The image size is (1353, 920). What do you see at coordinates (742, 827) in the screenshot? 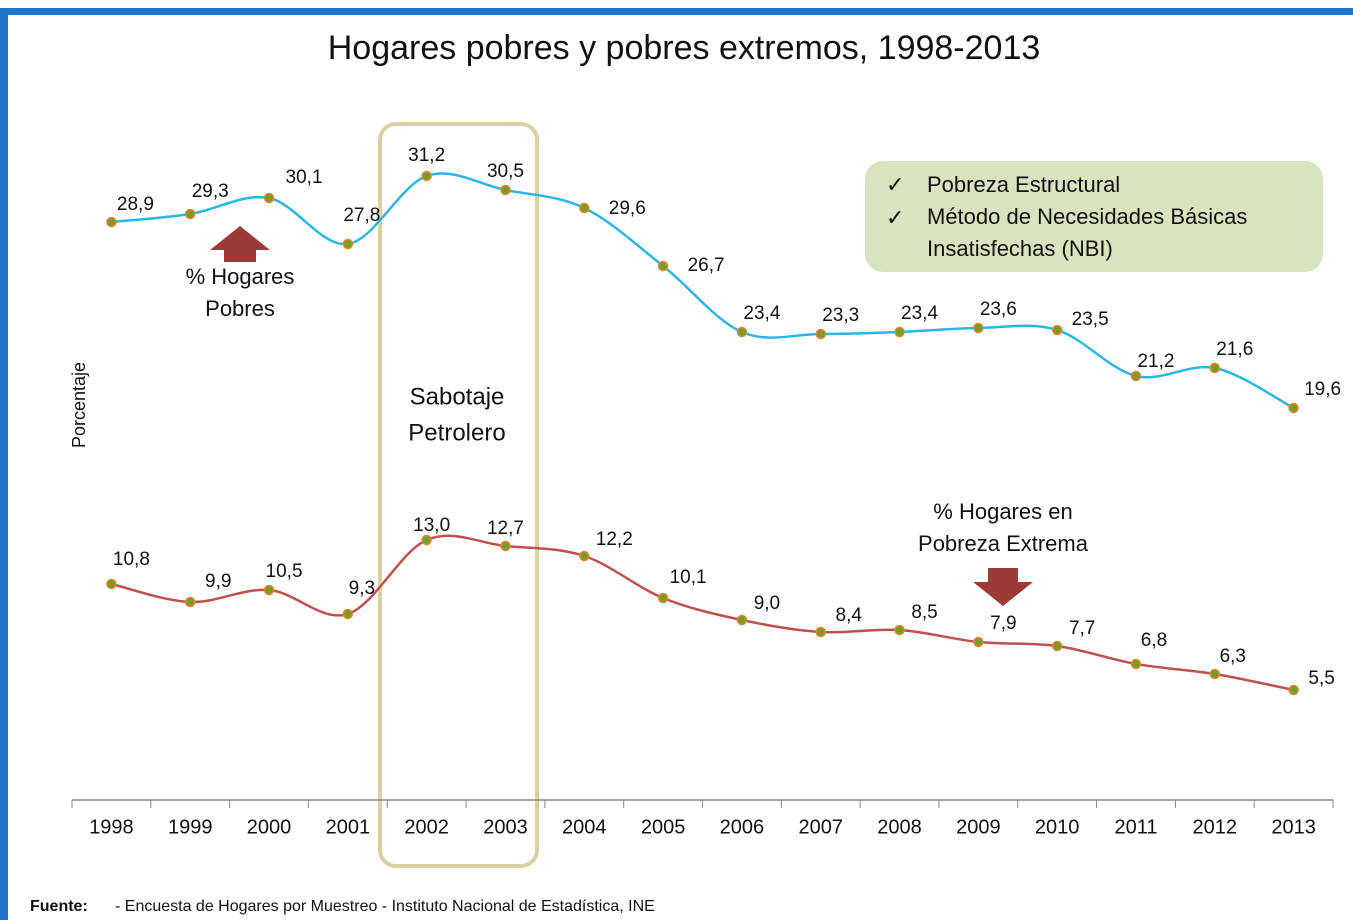
I see `x-tick-label: 2006` at bounding box center [742, 827].